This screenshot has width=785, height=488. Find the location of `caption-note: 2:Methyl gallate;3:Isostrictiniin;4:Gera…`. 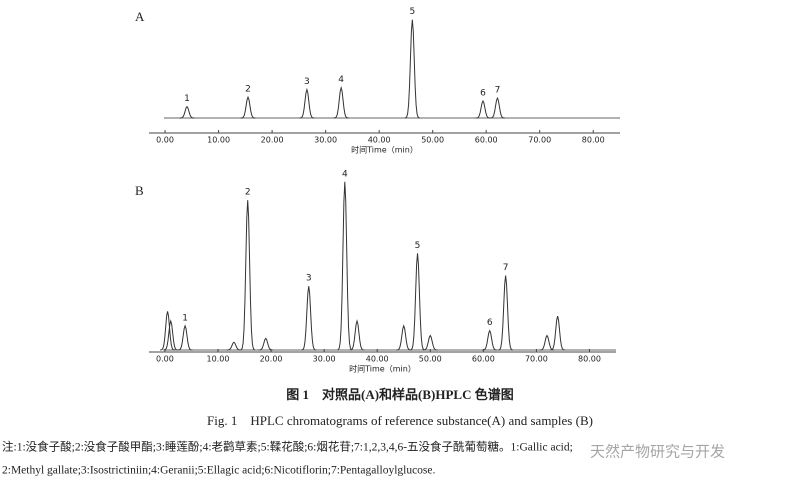

caption-note: 2:Methyl gallate;3:Isostrictiniin;4:Gera… is located at coordinates (219, 471).